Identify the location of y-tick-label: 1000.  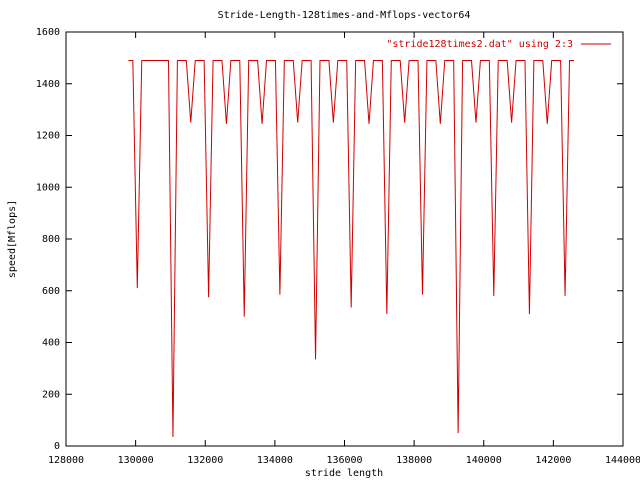
(48, 187).